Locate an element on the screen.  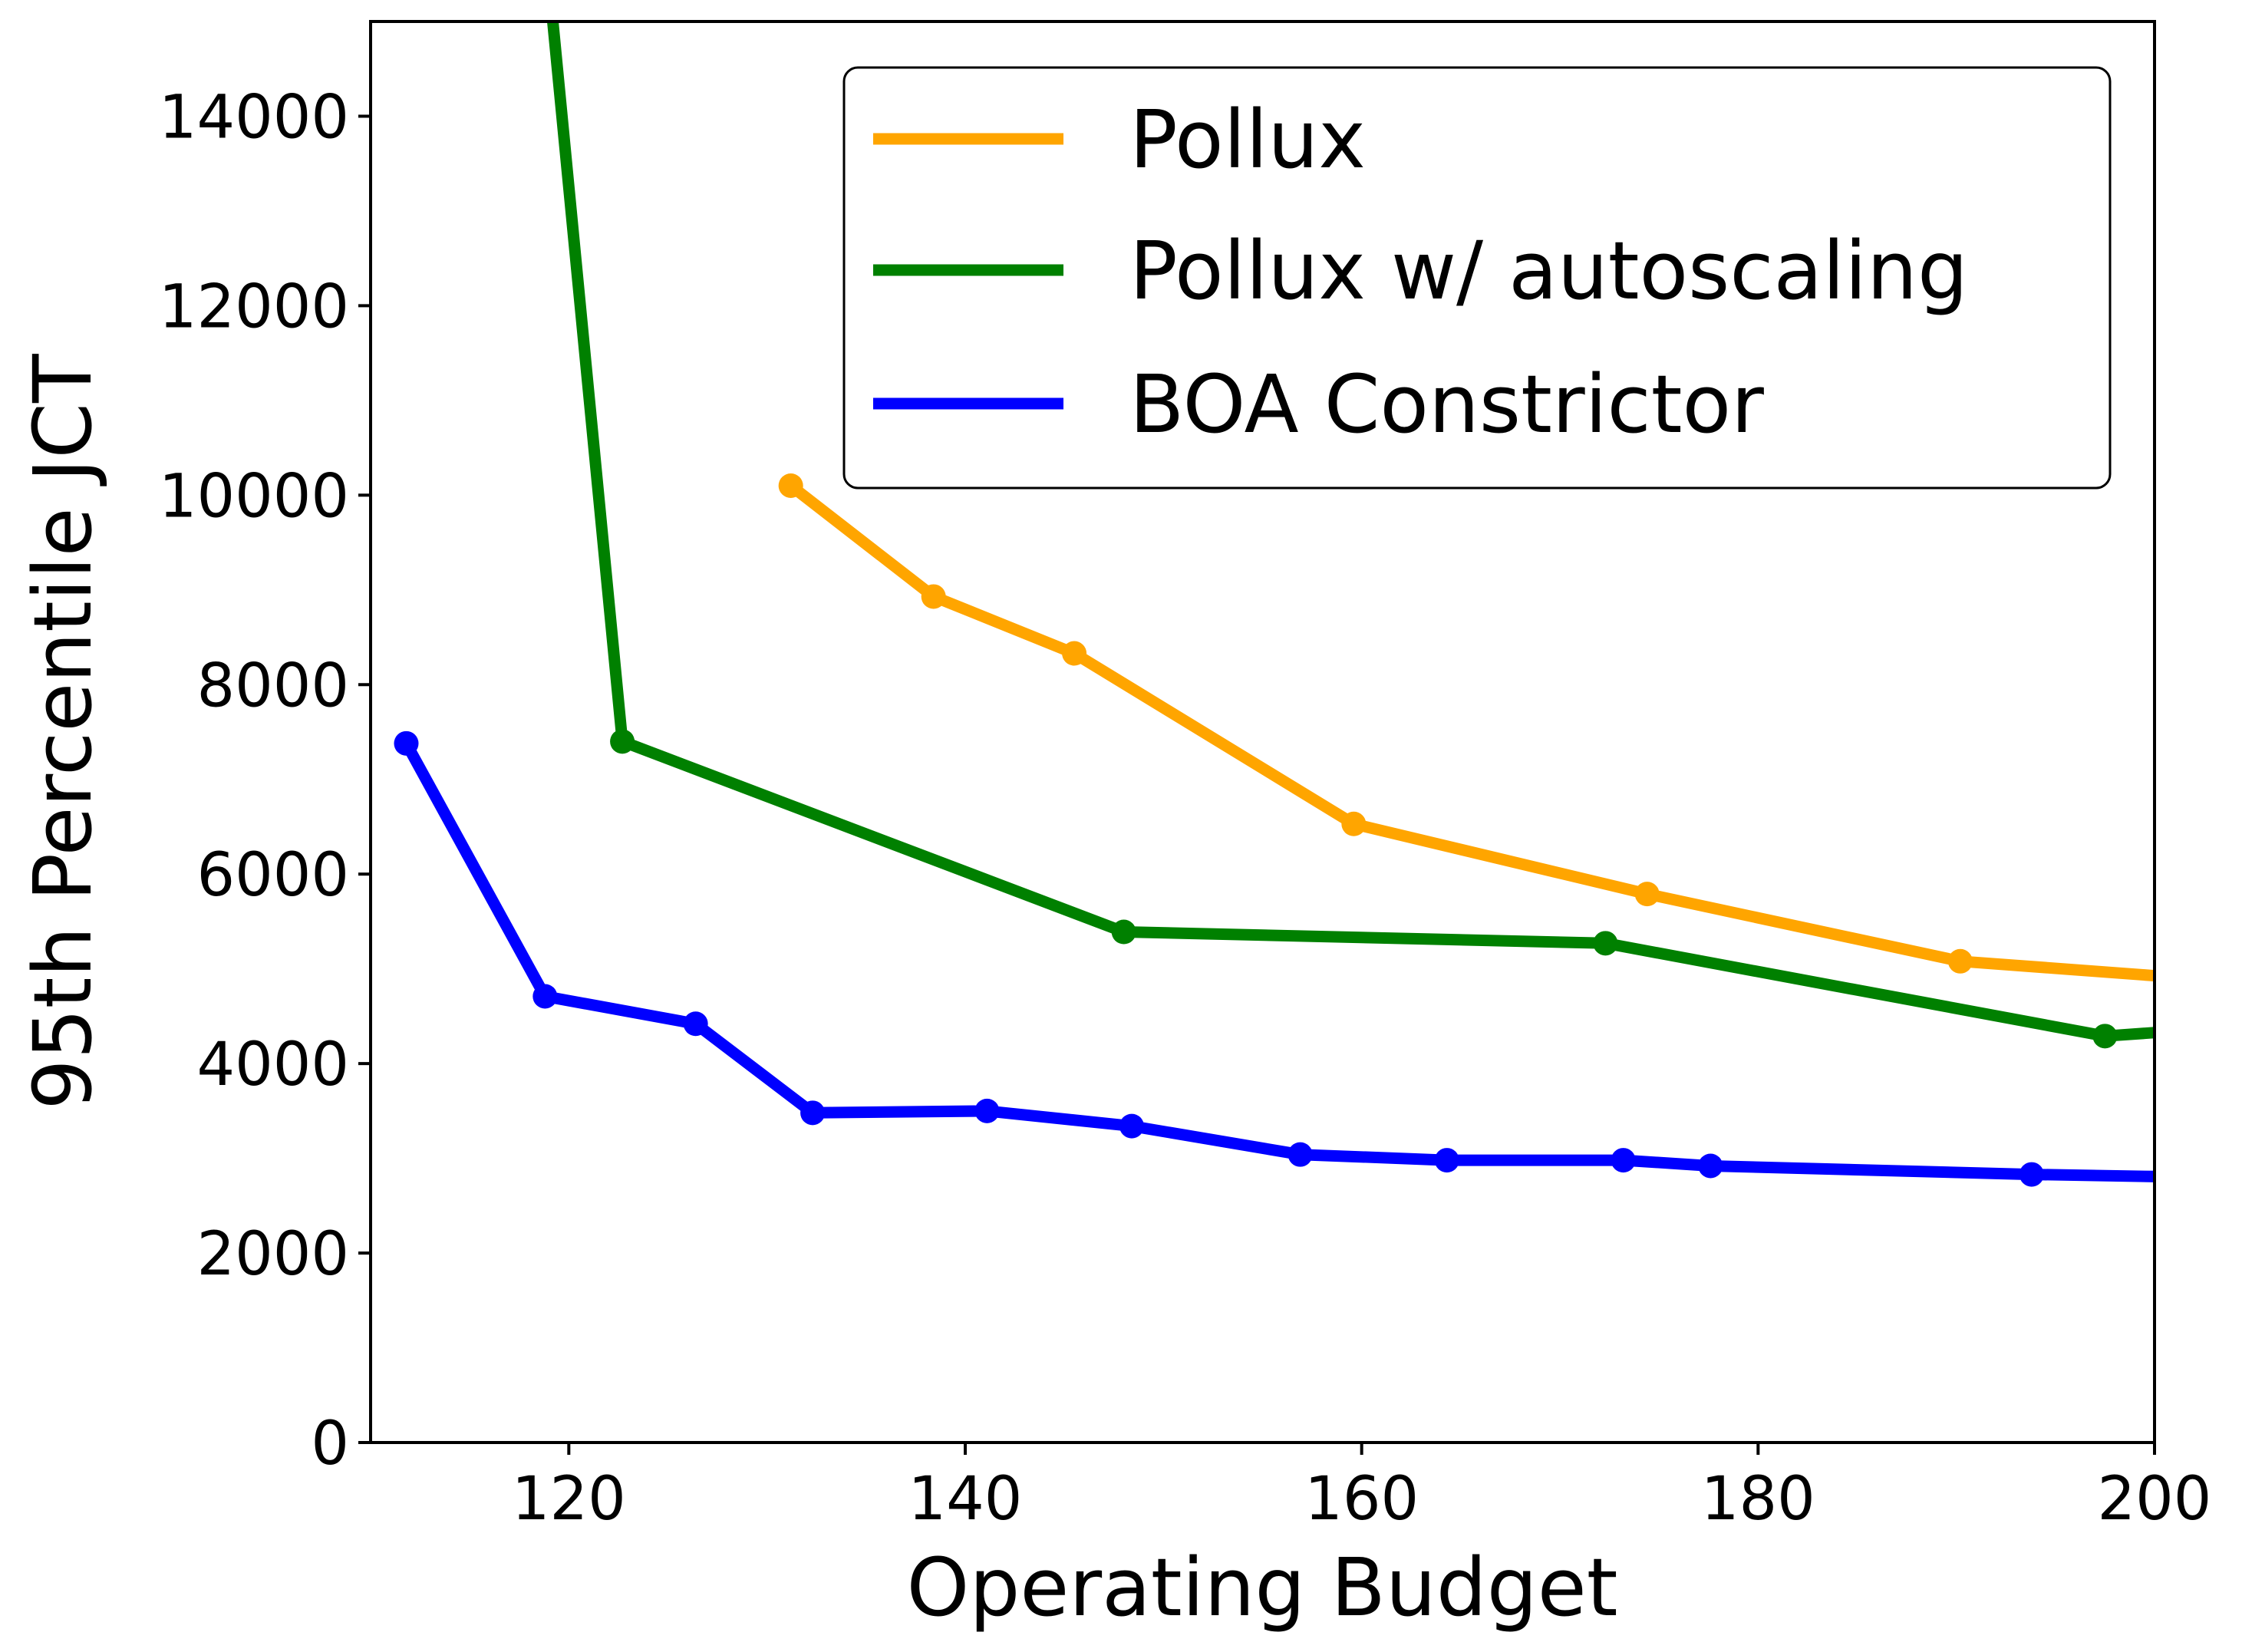
y-tick-label: 4000 is located at coordinates (272, 1065).